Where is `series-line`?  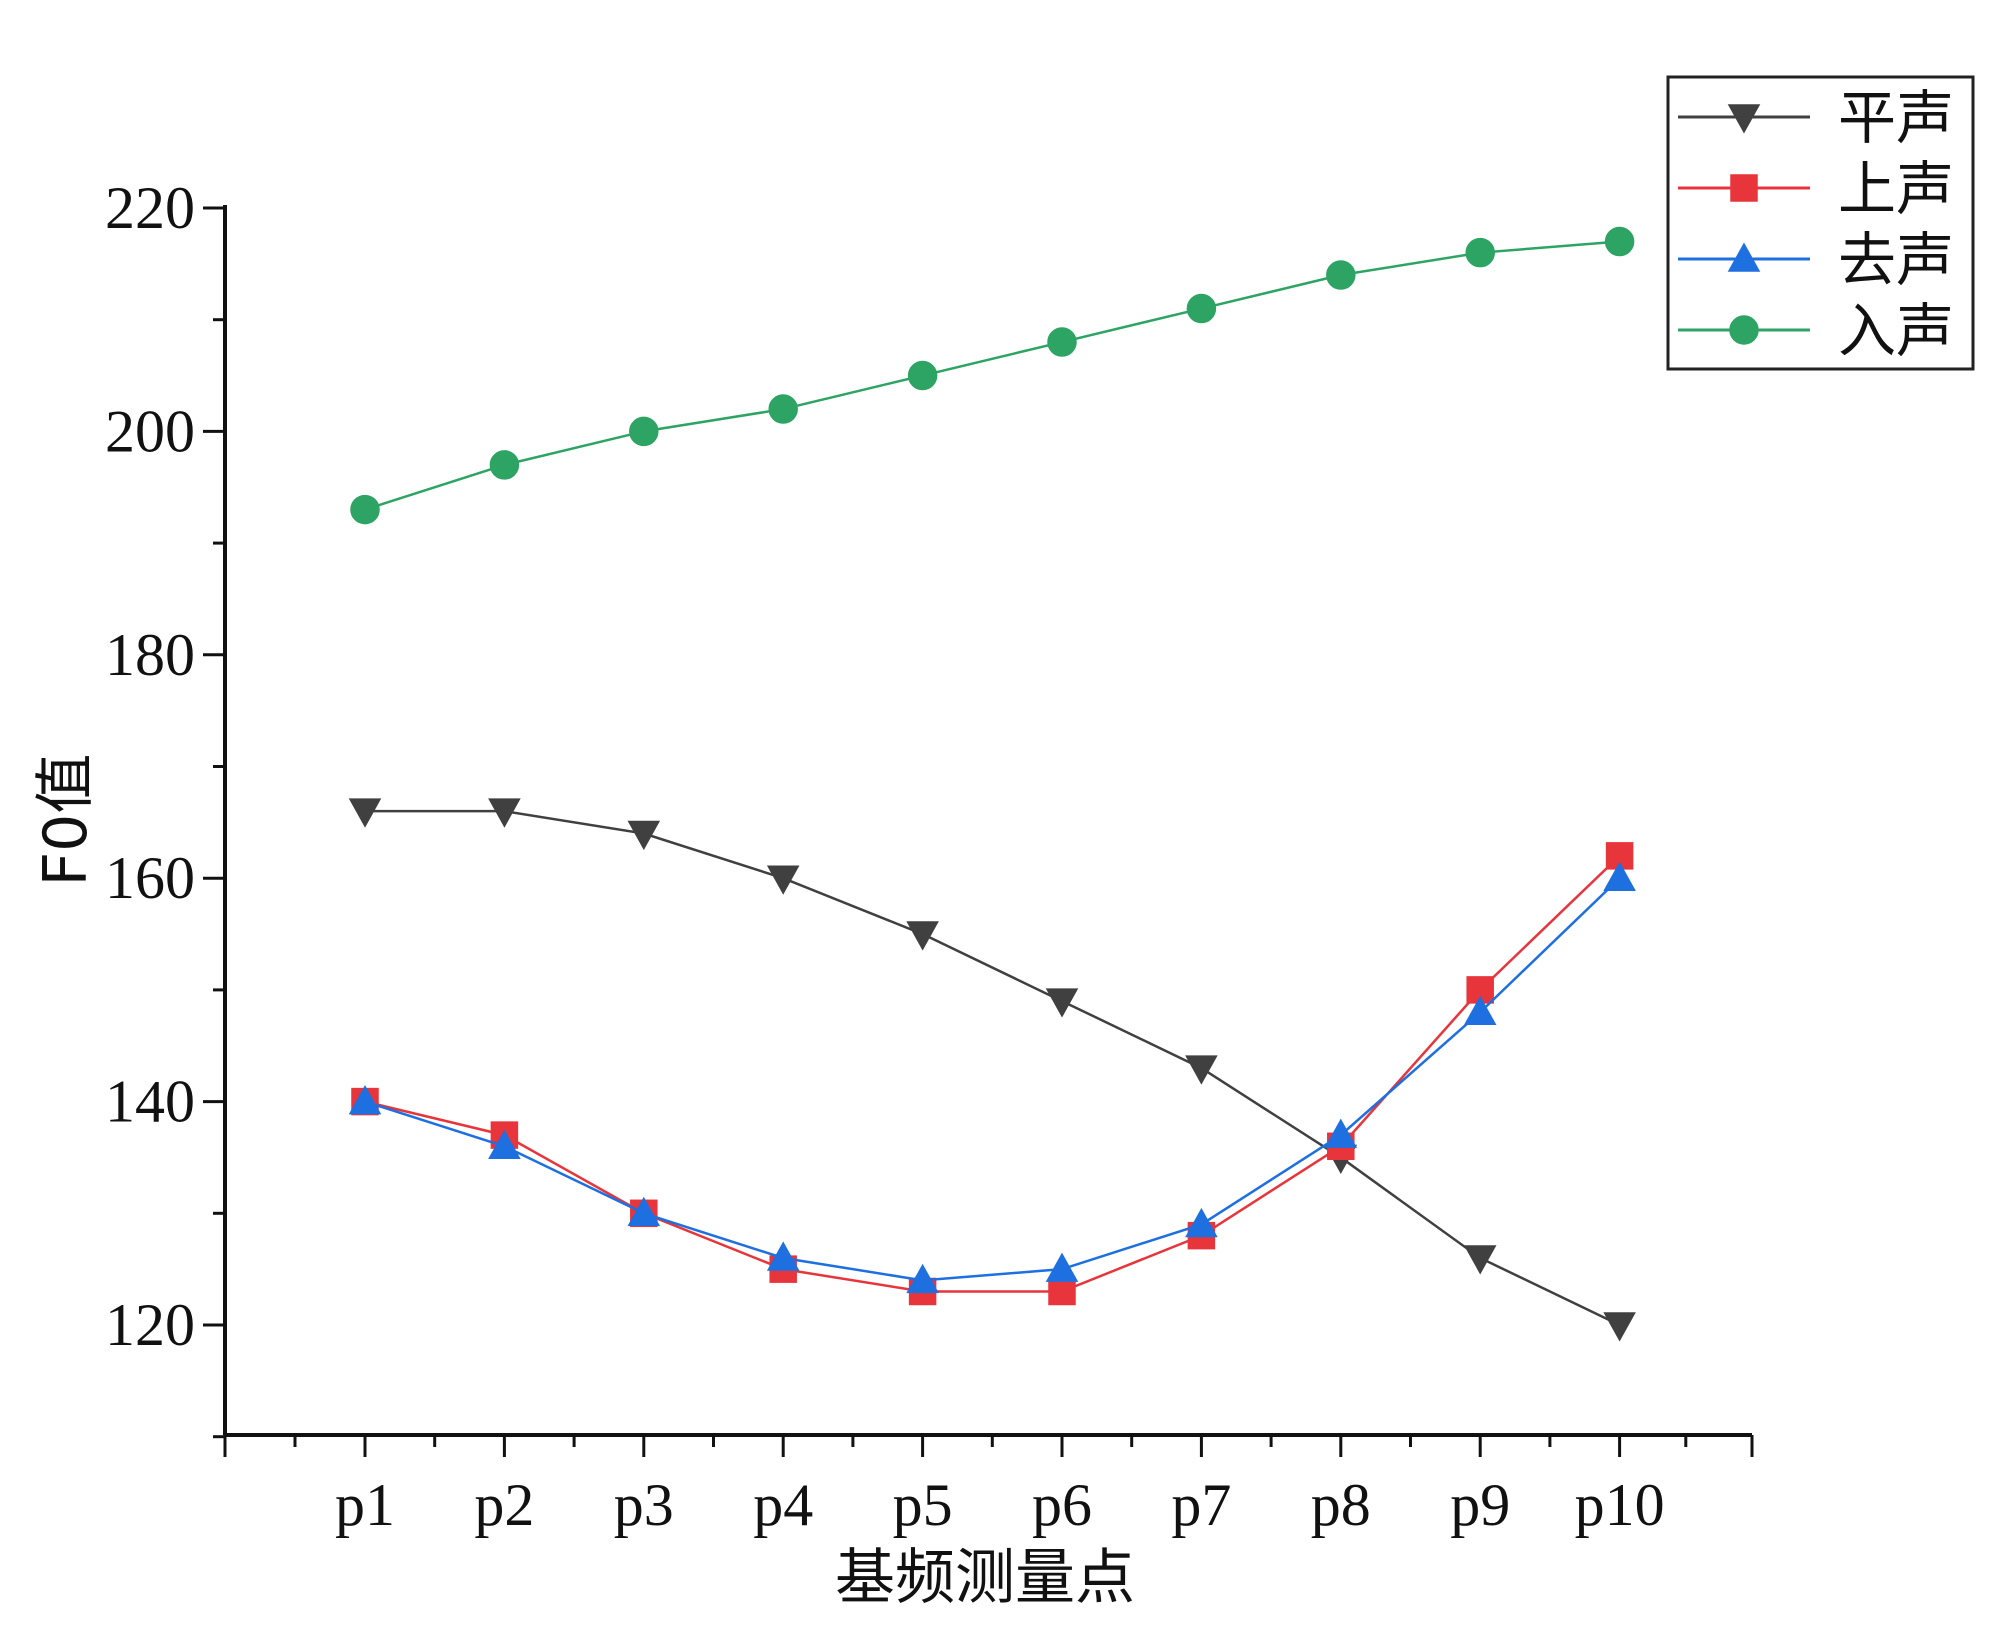 series-line is located at coordinates (992, 375).